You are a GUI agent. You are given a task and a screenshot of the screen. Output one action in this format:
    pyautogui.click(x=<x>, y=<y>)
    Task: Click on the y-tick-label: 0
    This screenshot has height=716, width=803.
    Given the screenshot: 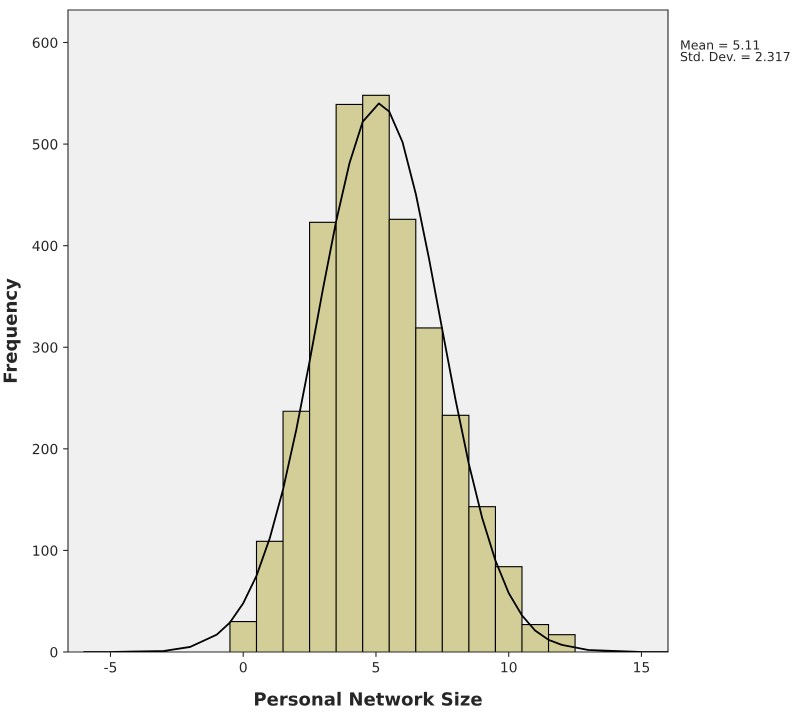 What is the action you would take?
    pyautogui.click(x=54, y=652)
    